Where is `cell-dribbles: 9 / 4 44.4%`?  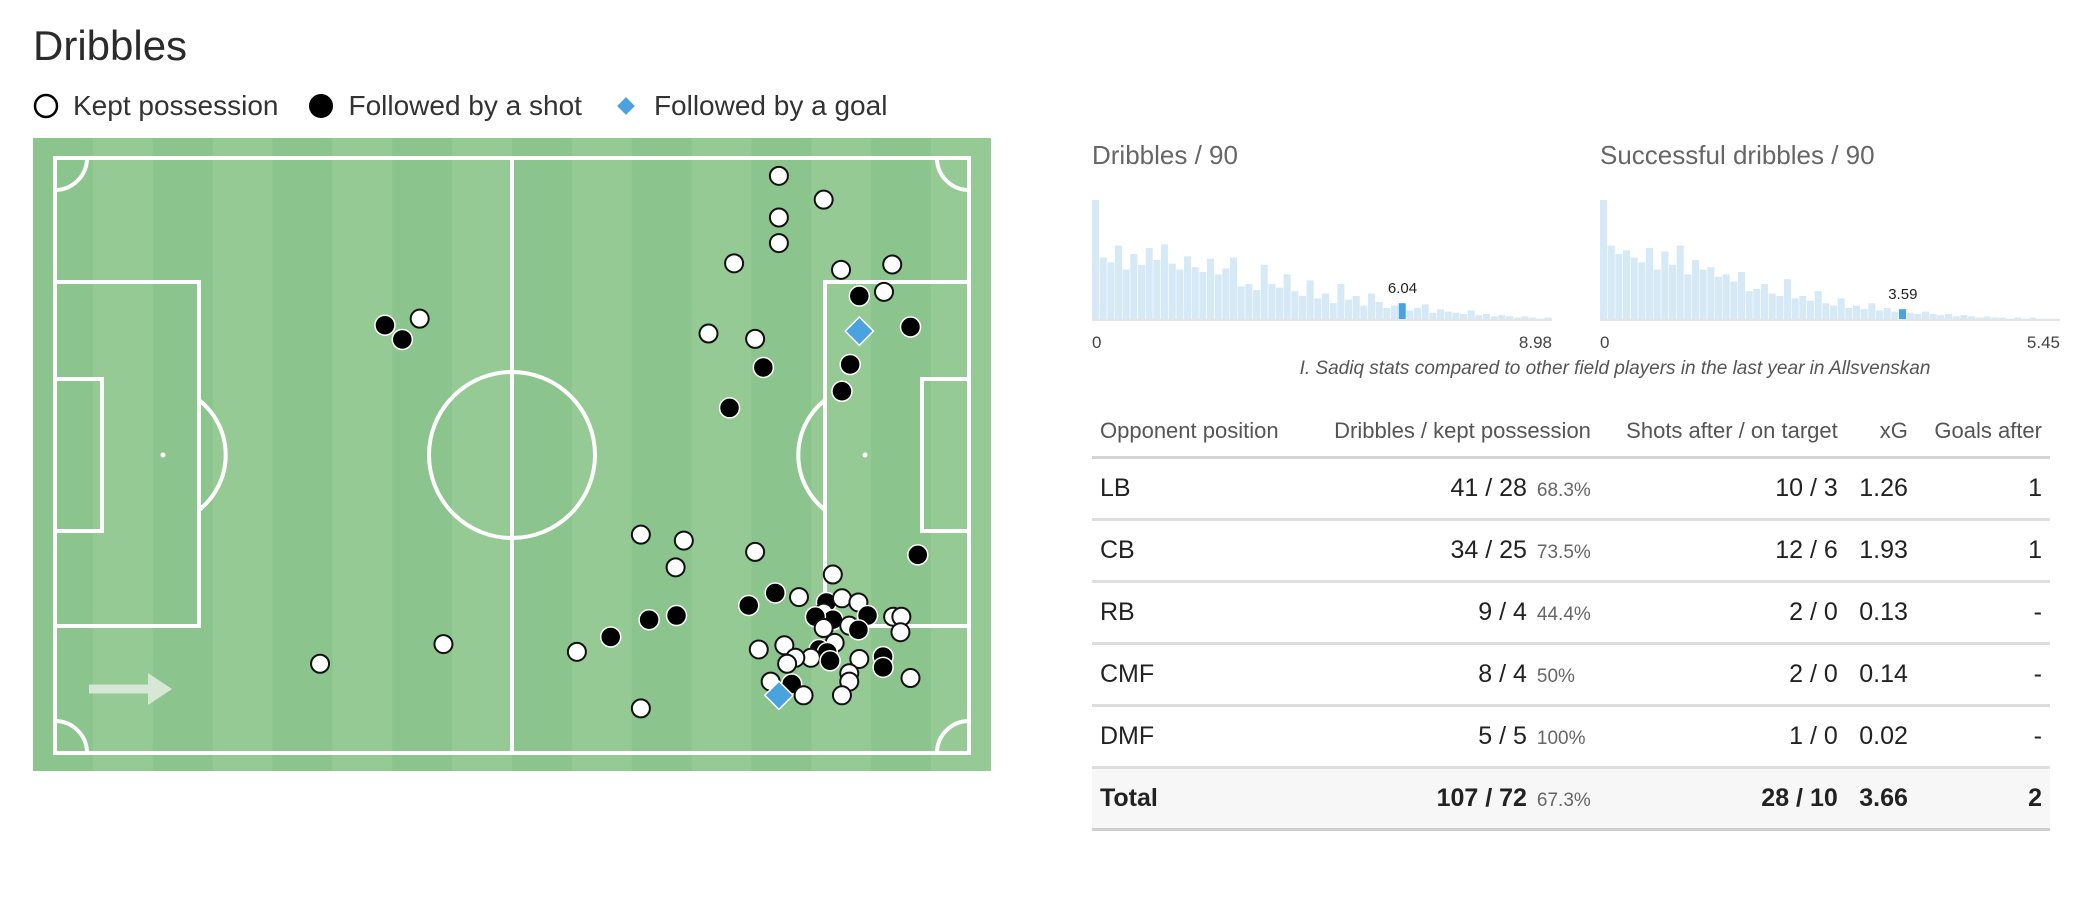
cell-dribbles: 9 / 4 44.4% is located at coordinates (1451, 613).